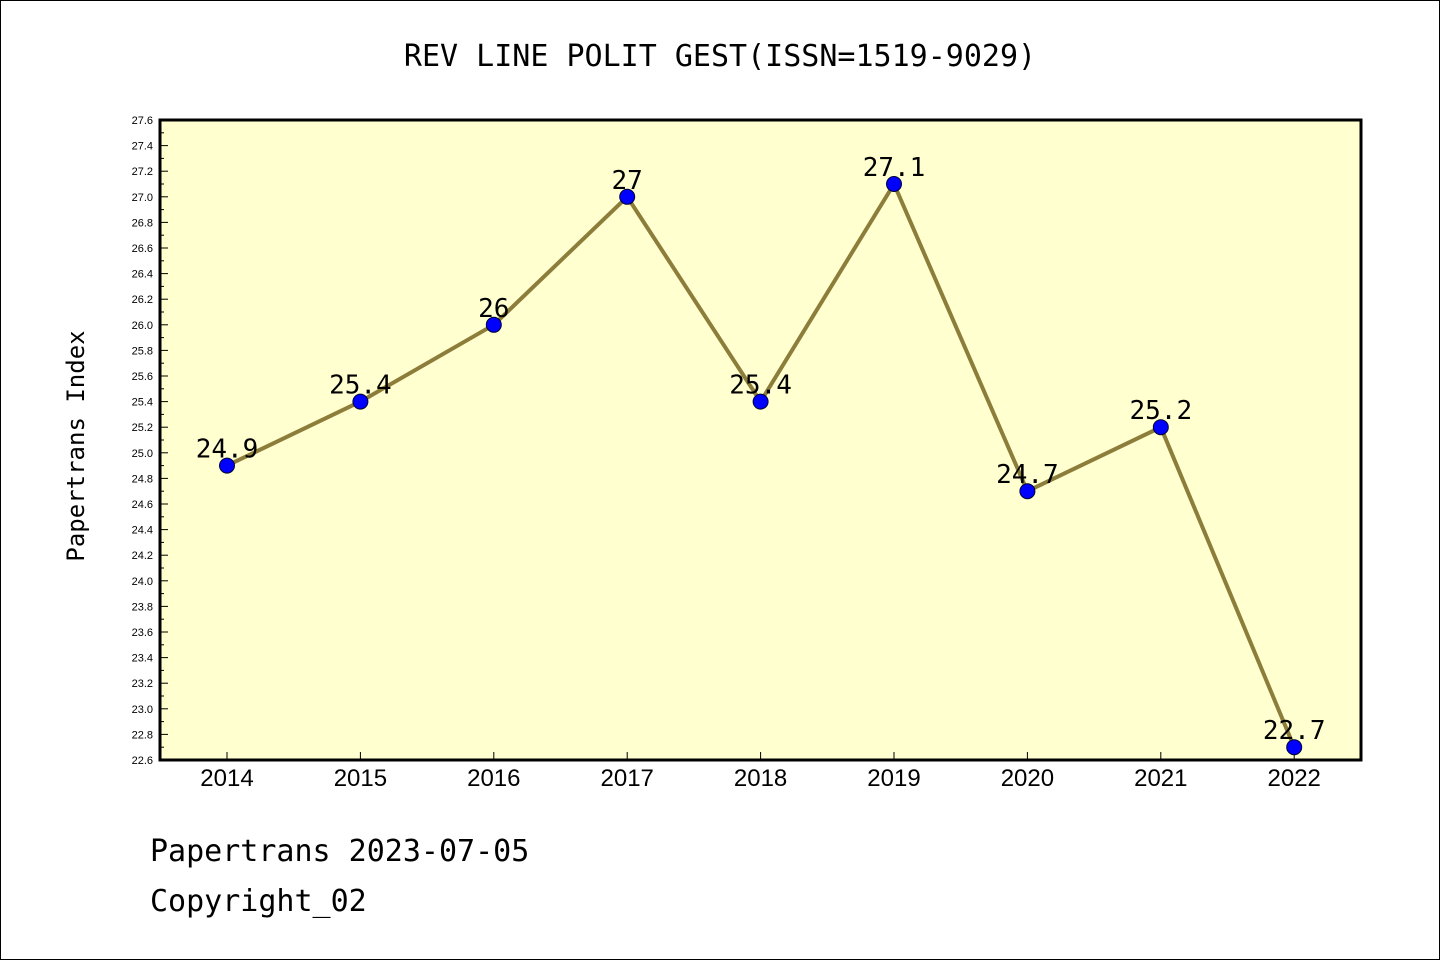 The image size is (1440, 960). I want to click on data-label: 22.7, so click(1294, 731).